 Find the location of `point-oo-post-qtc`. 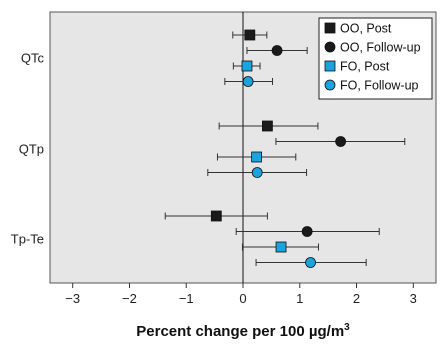

point-oo-post-qtc is located at coordinates (250, 35).